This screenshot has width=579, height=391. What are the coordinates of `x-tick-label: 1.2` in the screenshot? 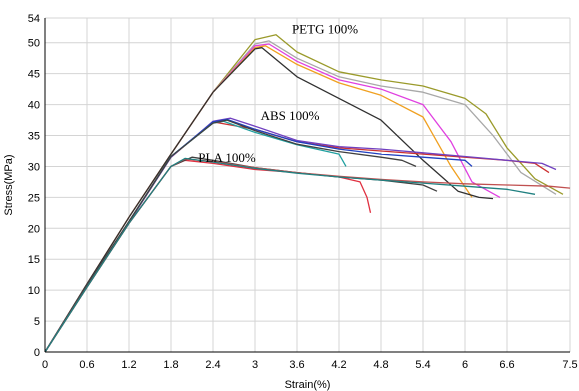 It's located at (128, 365).